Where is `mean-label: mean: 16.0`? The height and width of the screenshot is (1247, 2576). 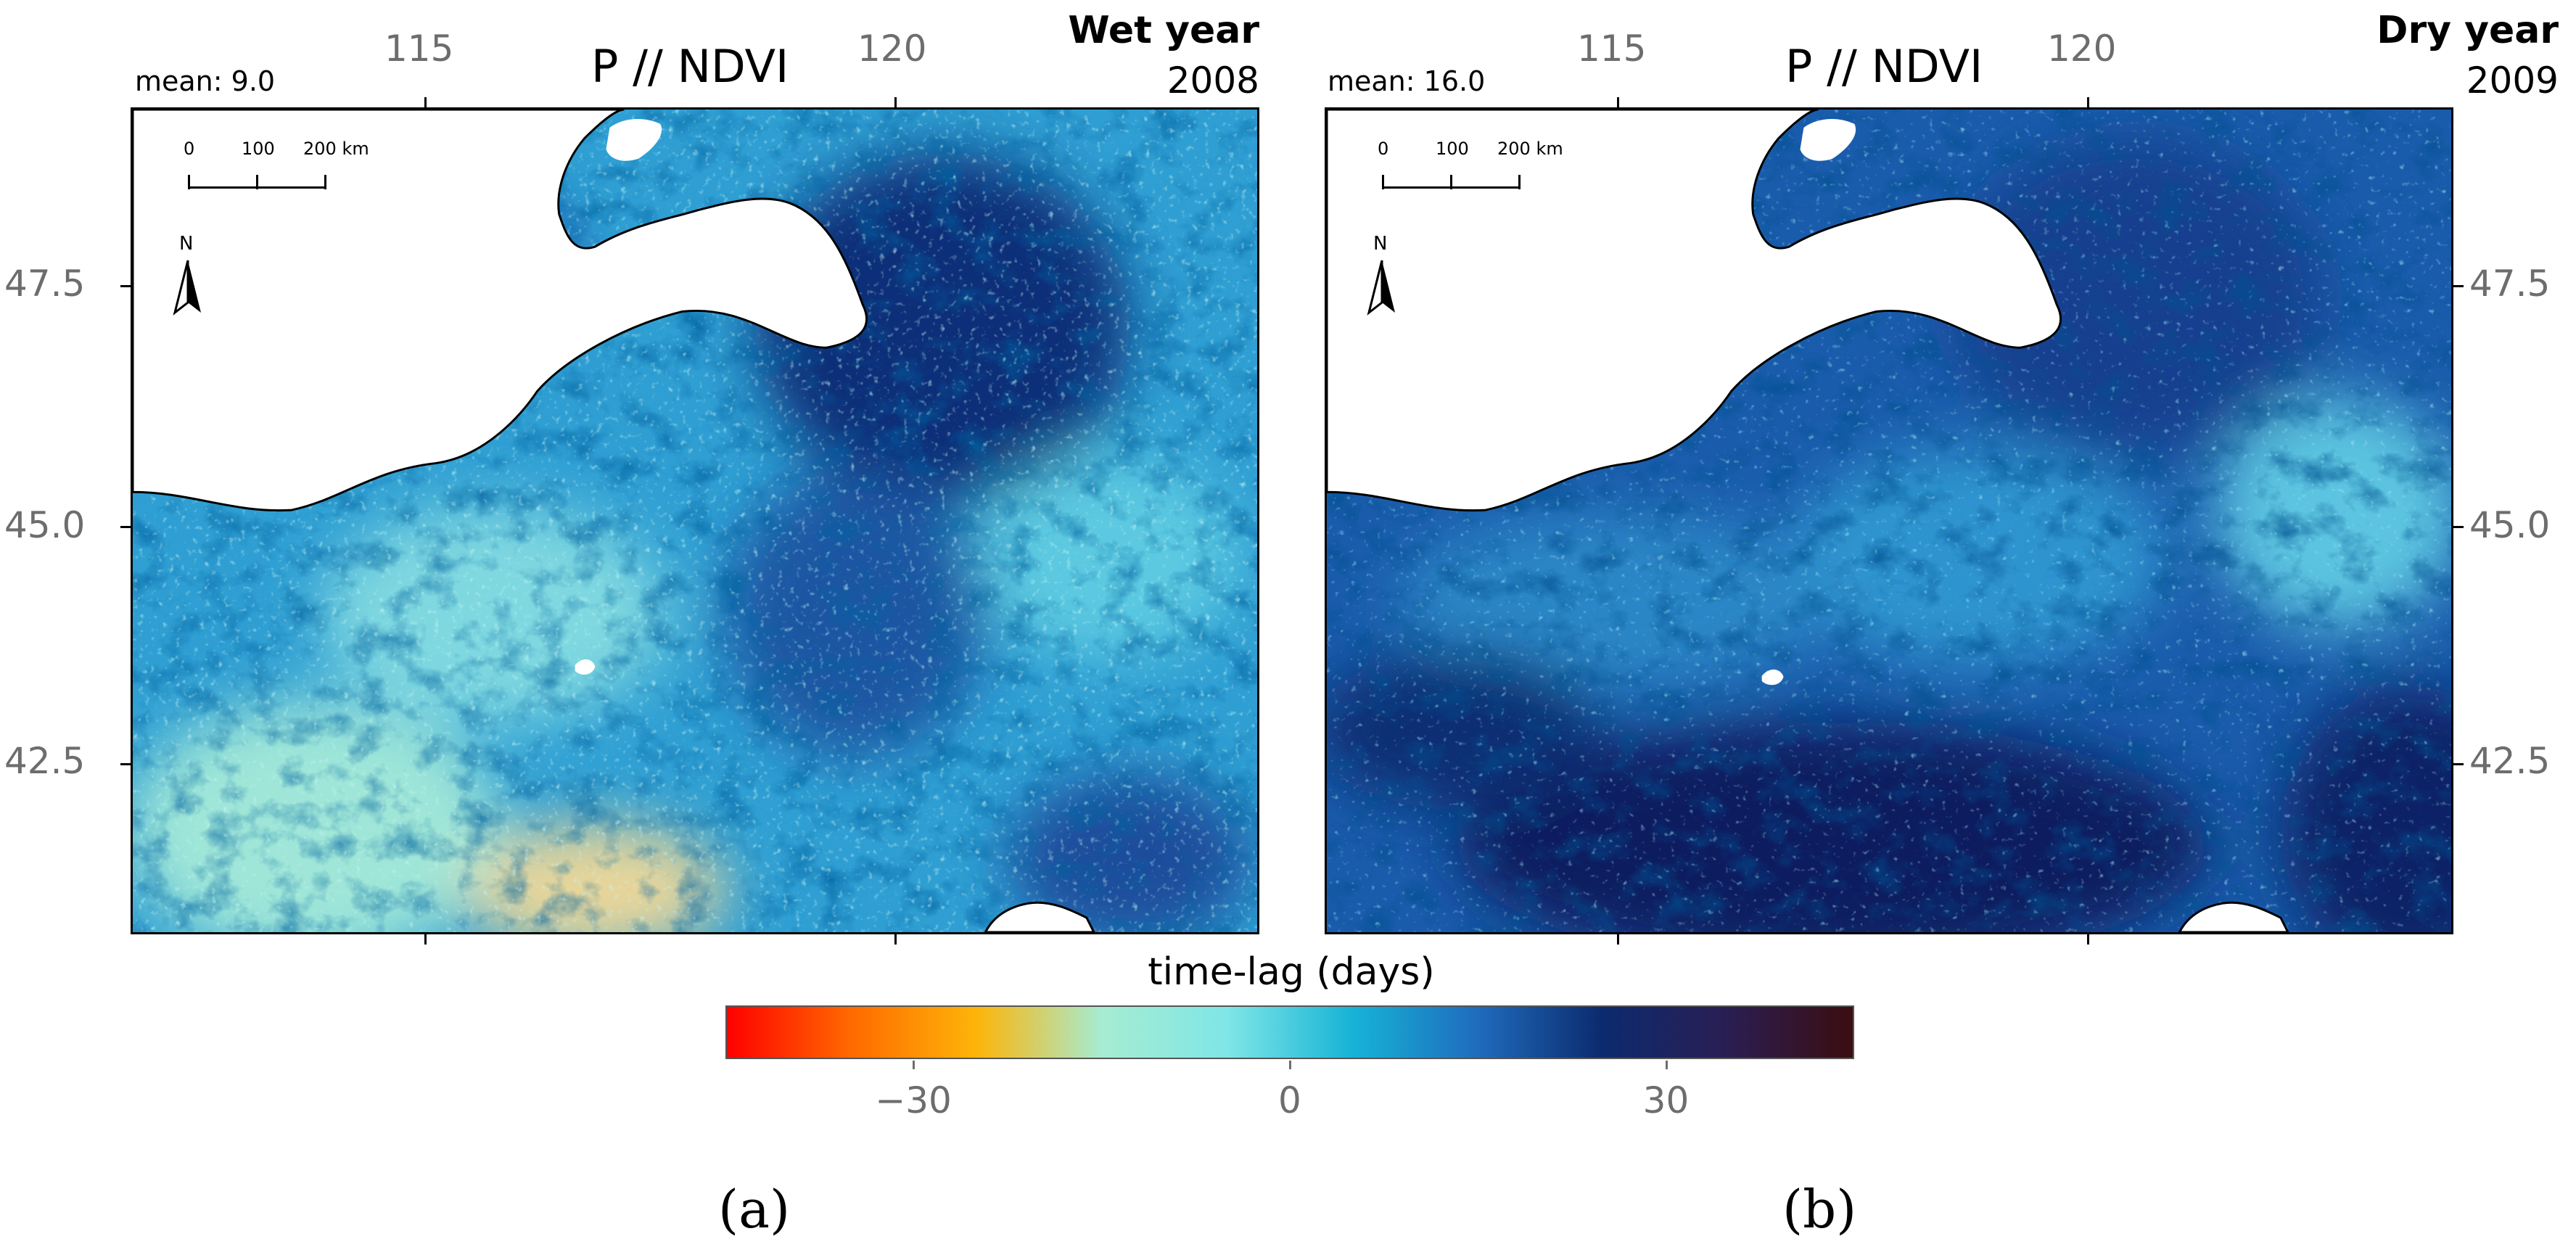 mean-label: mean: 16.0 is located at coordinates (1407, 81).